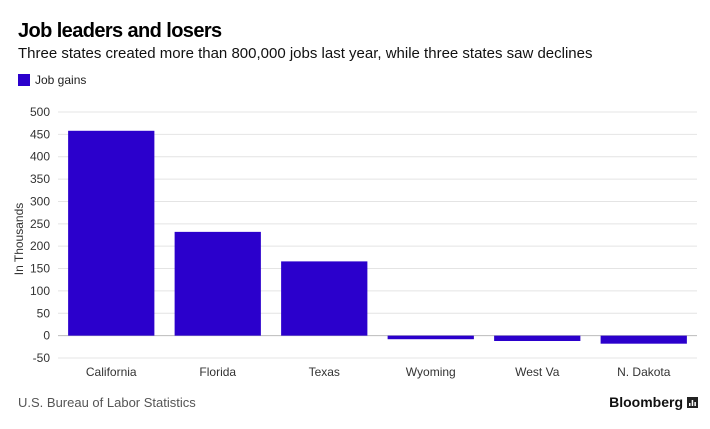 The width and height of the screenshot is (710, 429). Describe the element at coordinates (40, 291) in the screenshot. I see `y-tick-label: 100` at that location.